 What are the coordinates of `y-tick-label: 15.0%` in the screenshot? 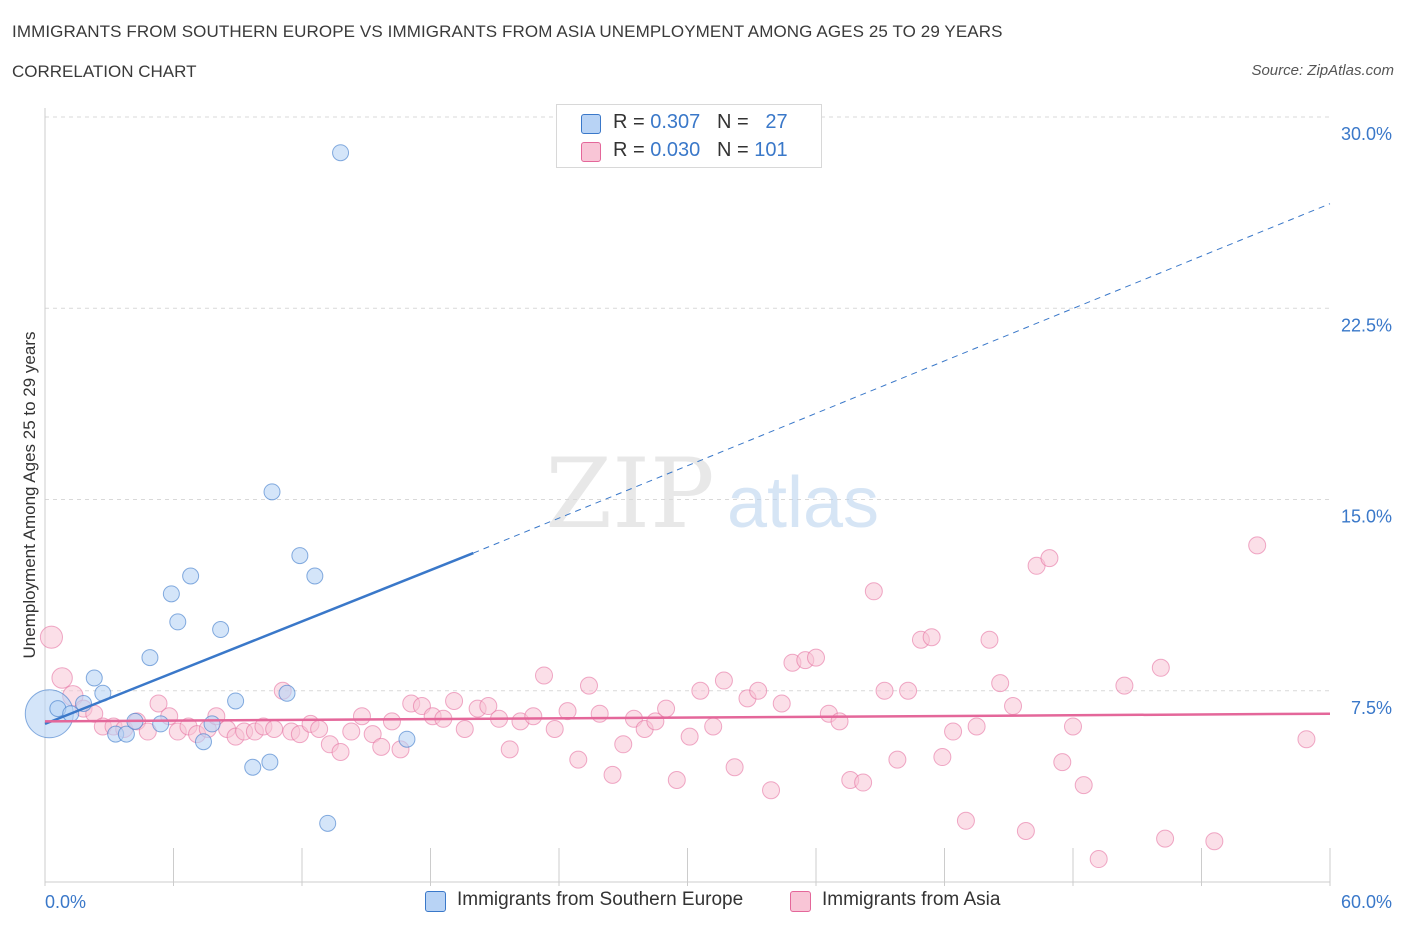 It's located at (1366, 517).